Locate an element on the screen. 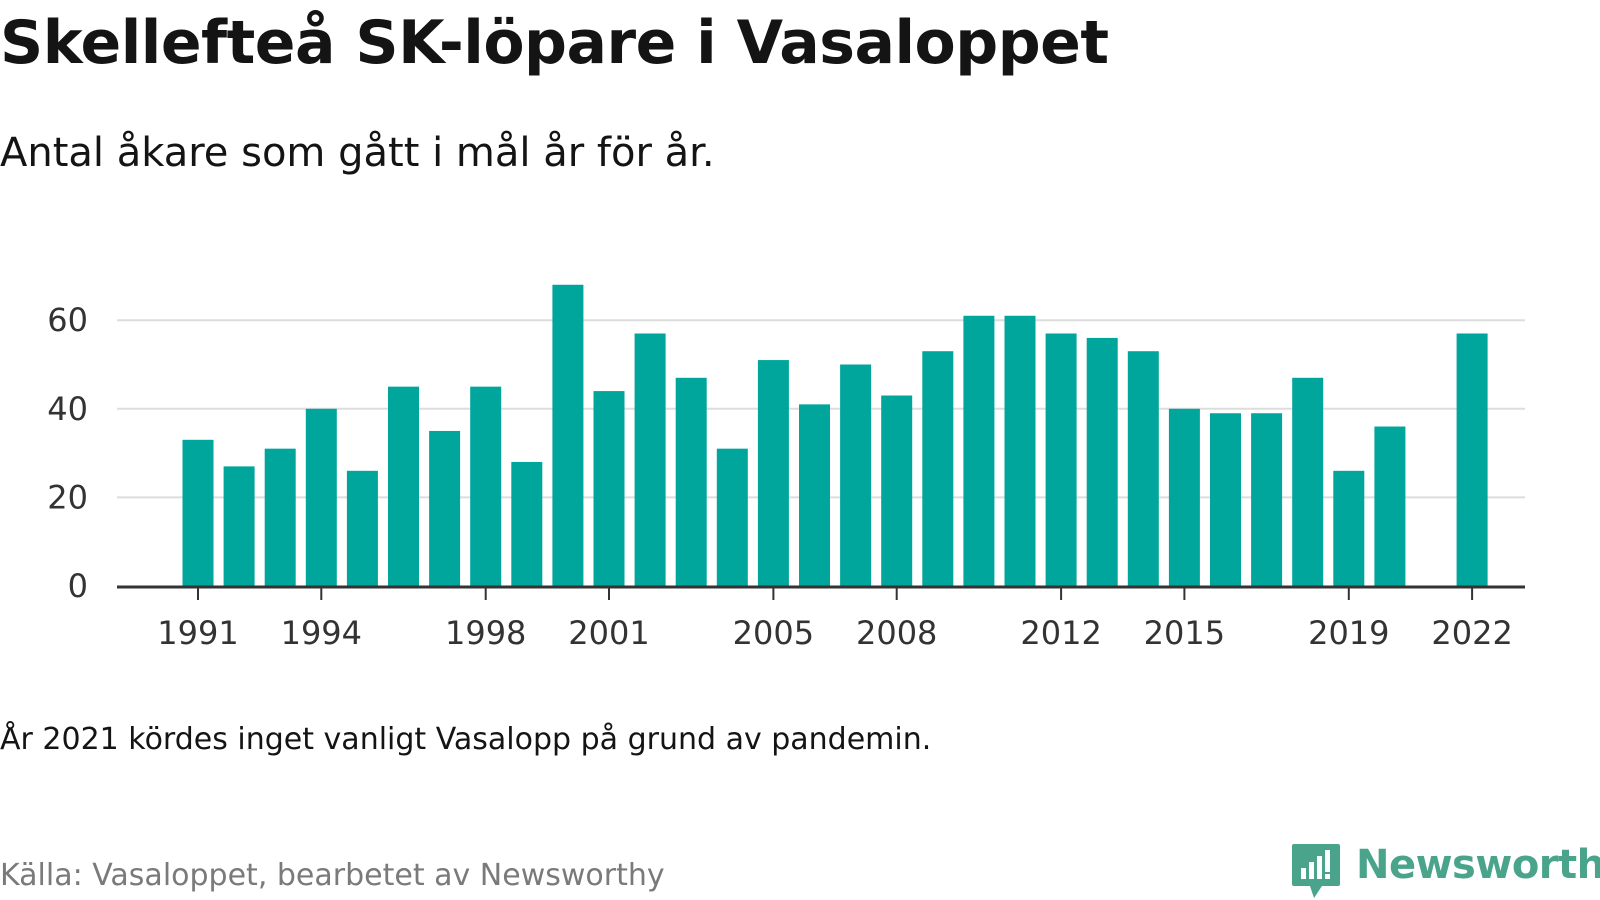 This screenshot has width=1600, height=900. bar-1996 is located at coordinates (403, 486).